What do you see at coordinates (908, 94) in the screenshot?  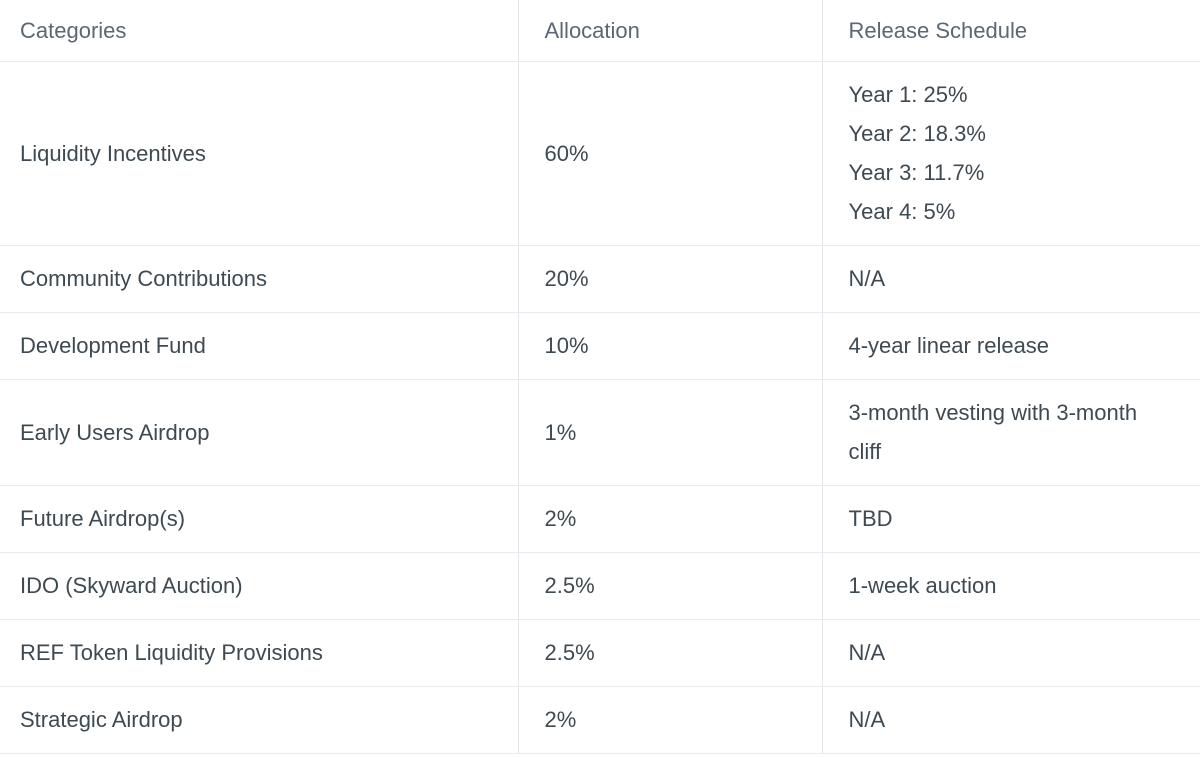 I see `release-line: Year 1: 25%` at bounding box center [908, 94].